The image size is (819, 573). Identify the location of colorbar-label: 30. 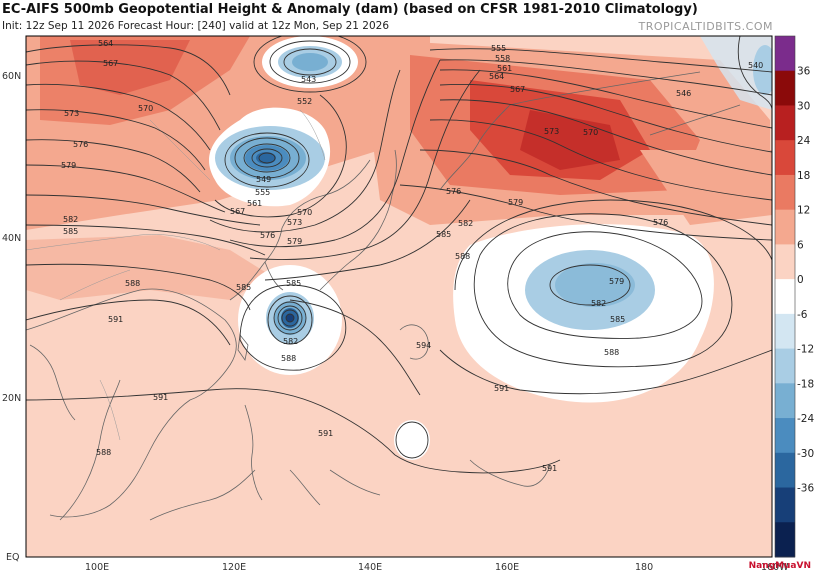
(803, 106).